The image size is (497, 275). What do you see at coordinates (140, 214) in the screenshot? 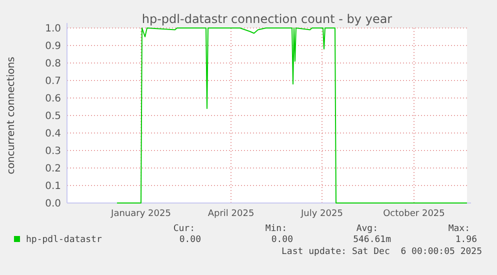
I see `x-tick-label: January 2025` at bounding box center [140, 214].